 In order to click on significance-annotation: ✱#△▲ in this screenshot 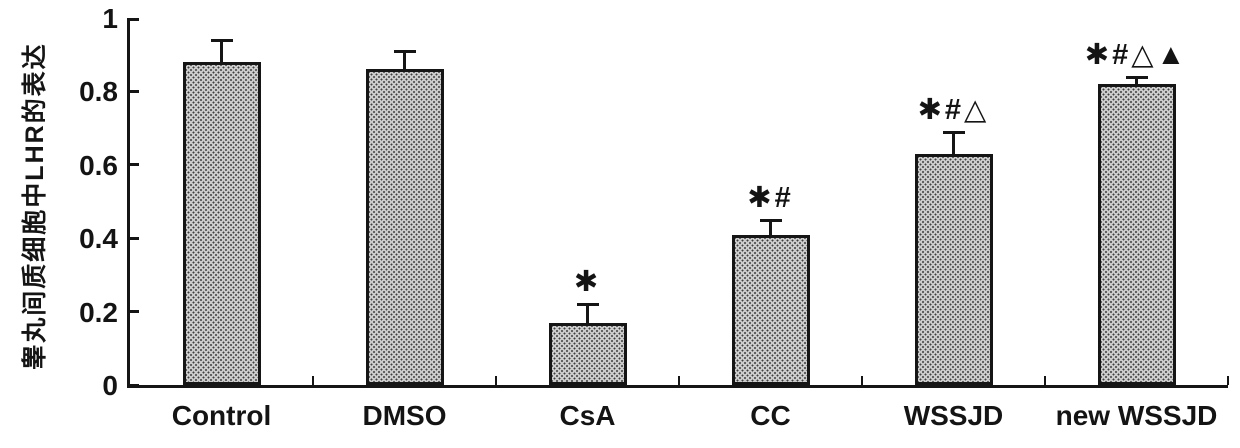, I will do `click(1136, 54)`.